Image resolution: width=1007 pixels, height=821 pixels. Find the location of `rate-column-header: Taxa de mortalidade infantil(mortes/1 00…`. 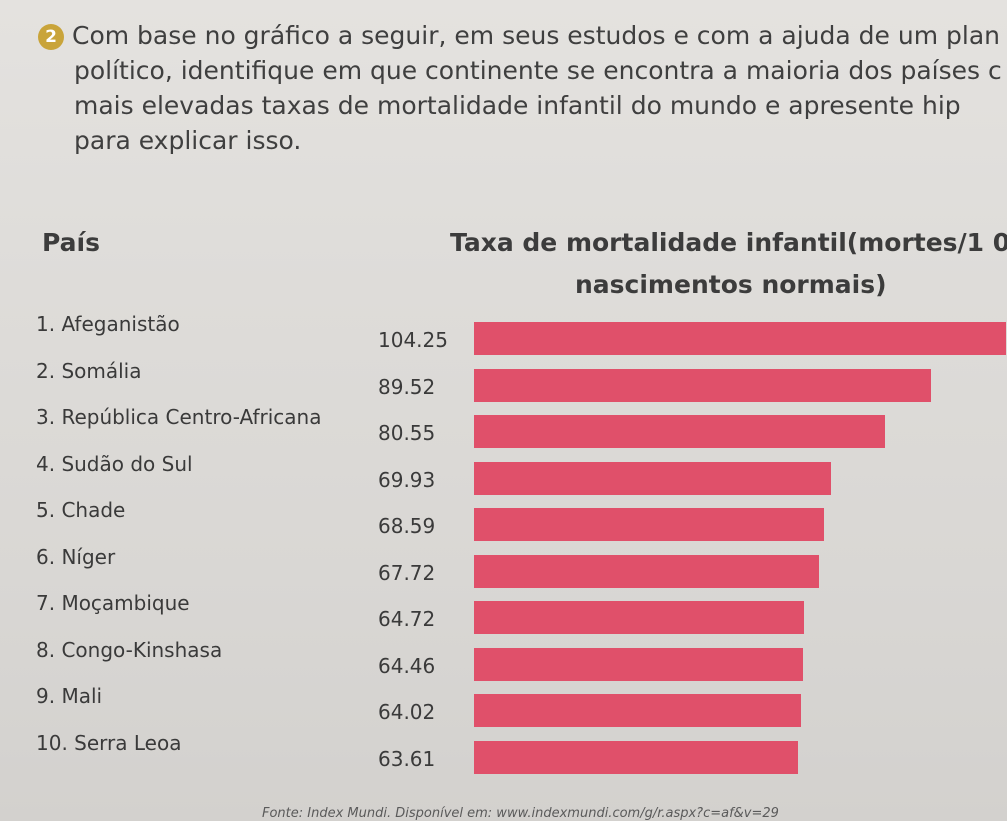

rate-column-header: Taxa de mortalidade infantil(mortes/1 00… is located at coordinates (728, 264).